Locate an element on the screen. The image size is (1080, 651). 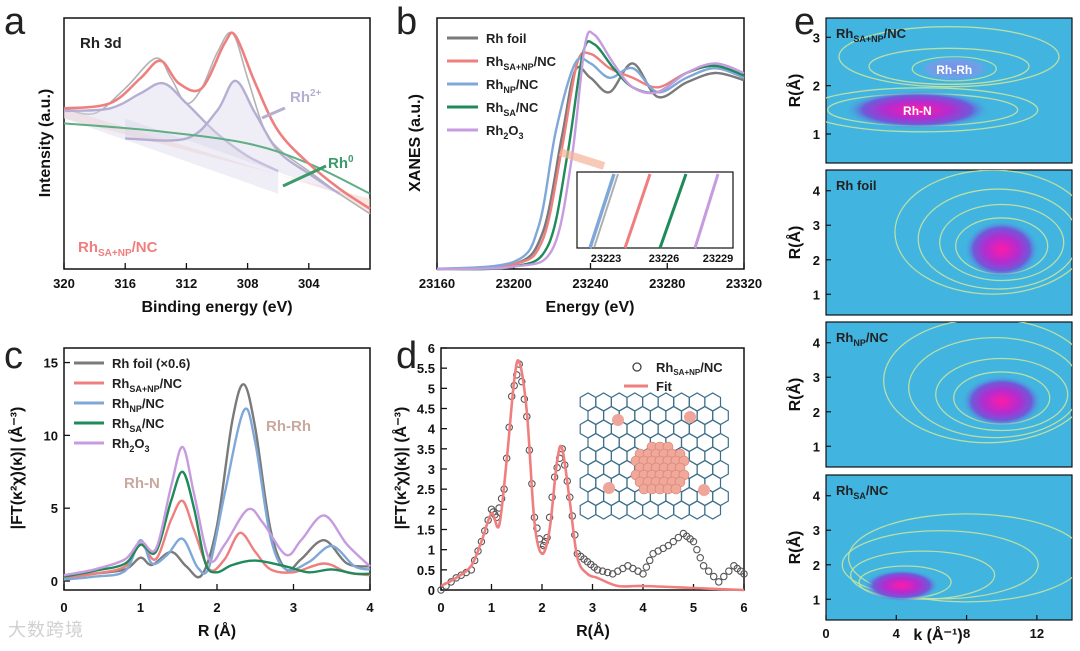
x-tick-label-b: 23320 is located at coordinates (744, 283).